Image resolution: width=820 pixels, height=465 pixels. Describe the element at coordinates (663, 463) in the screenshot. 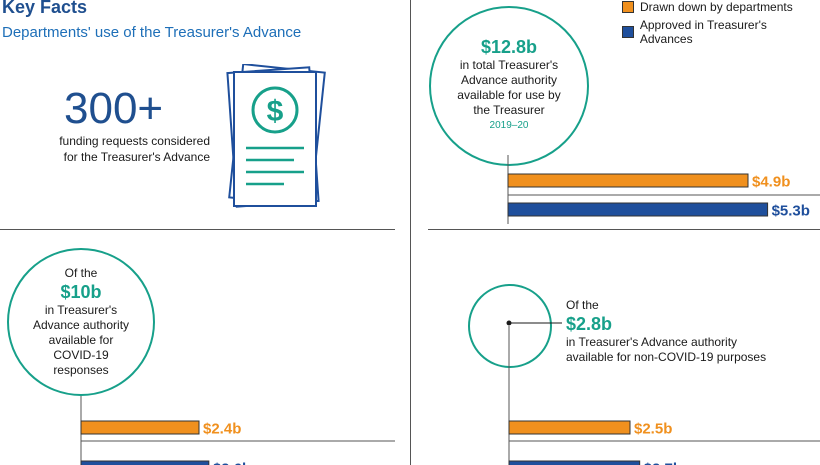

I see `noncovid-label-approved: $2.7b` at that location.